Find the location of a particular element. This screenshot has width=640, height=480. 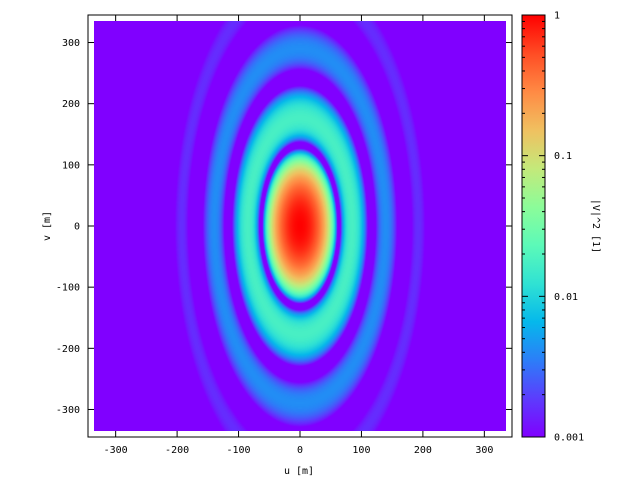

colorbar: 0.001 0.01 0.1 1 |V|^2 [1] is located at coordinates (561, 227).